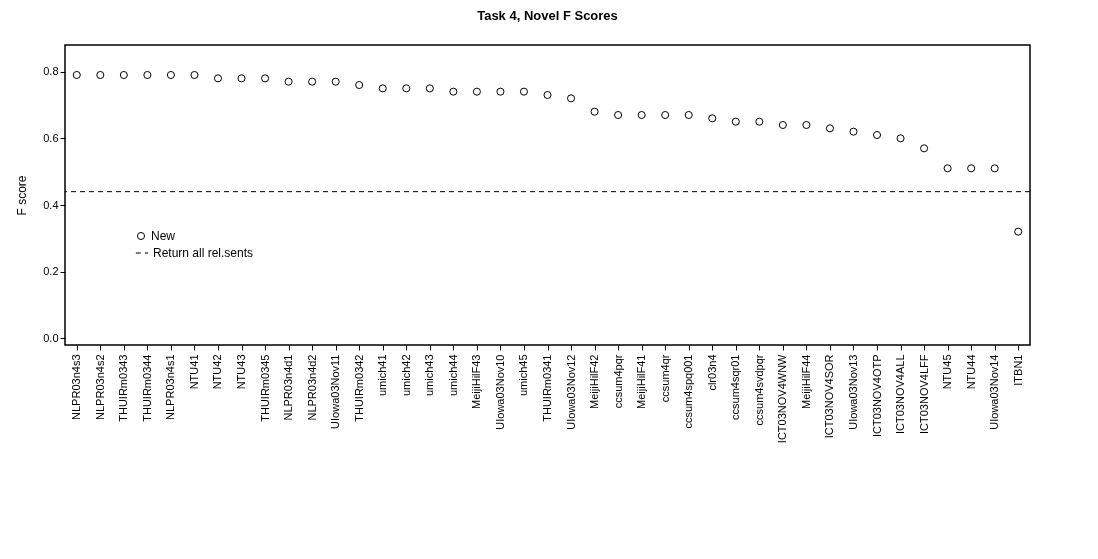  What do you see at coordinates (163, 236) in the screenshot?
I see `legend-label: New` at bounding box center [163, 236].